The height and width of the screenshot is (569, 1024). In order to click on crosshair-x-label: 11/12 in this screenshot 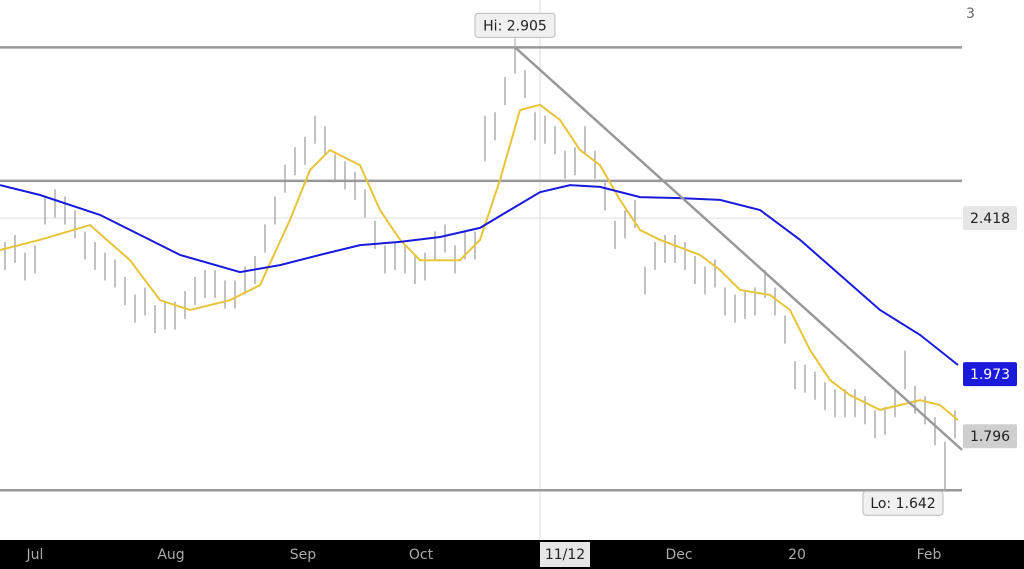, I will do `click(565, 555)`.